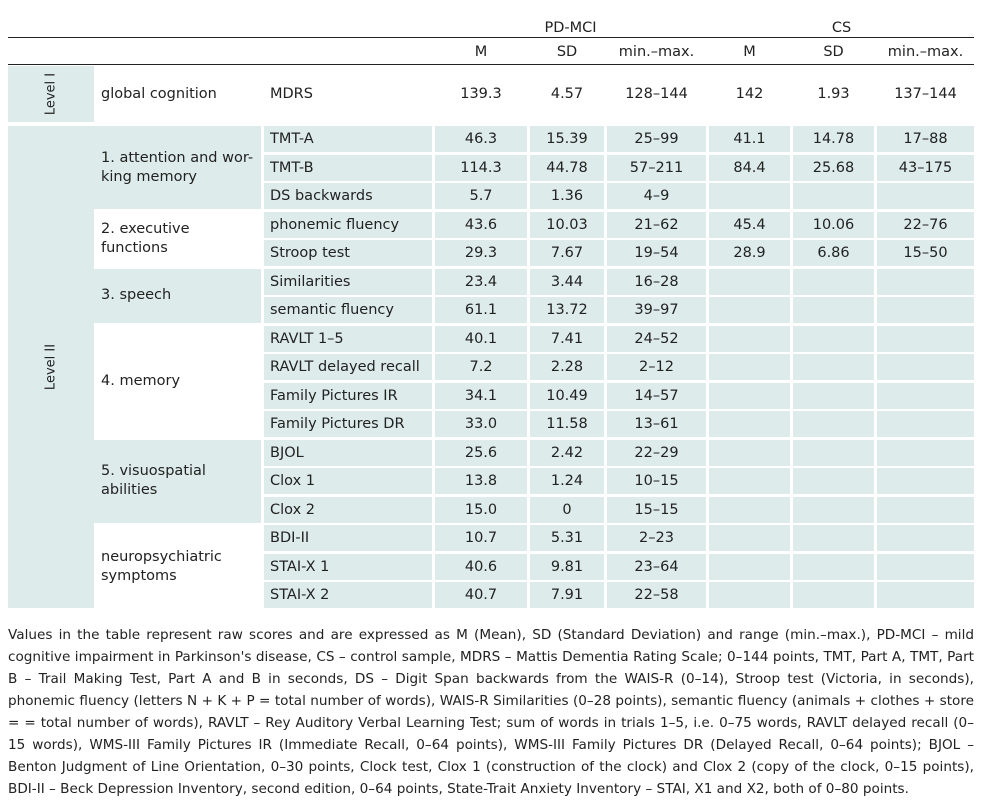 The image size is (981, 800). What do you see at coordinates (656, 167) in the screenshot?
I see `table-cell: 57–211` at bounding box center [656, 167].